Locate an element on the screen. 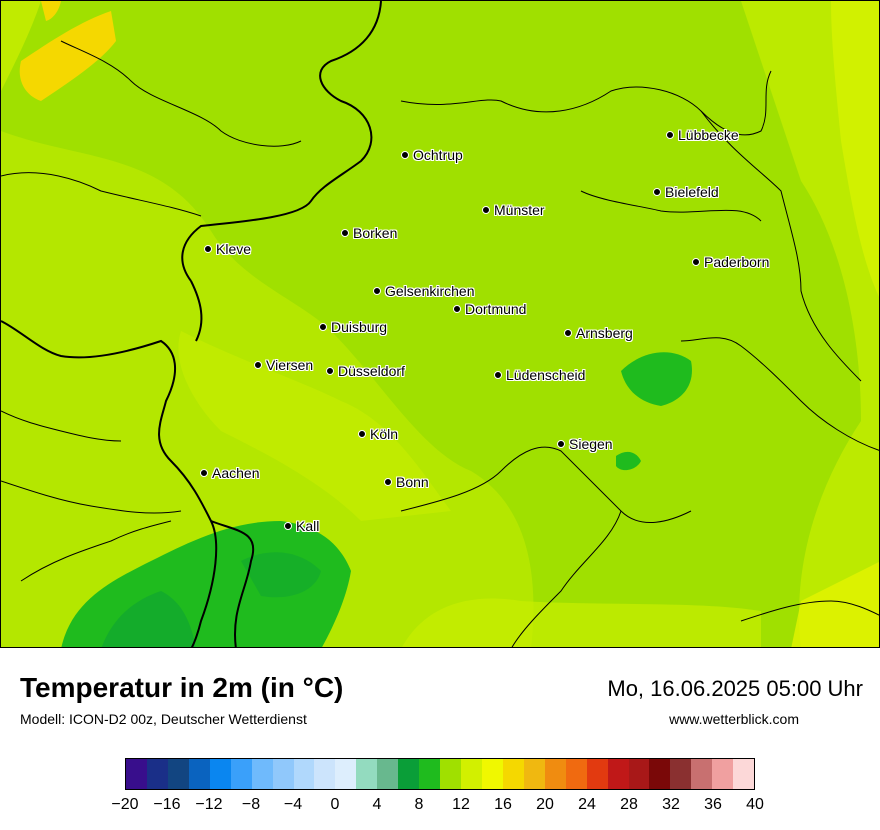 The width and height of the screenshot is (880, 830). legend-tick-label: 0 is located at coordinates (335, 804).